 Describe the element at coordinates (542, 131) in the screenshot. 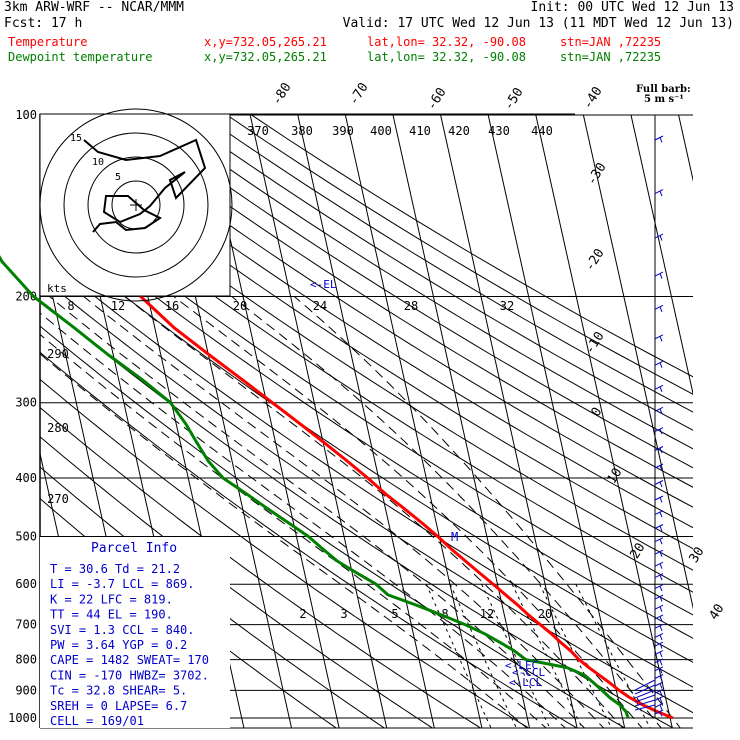

I see `theta-label: 440` at that location.